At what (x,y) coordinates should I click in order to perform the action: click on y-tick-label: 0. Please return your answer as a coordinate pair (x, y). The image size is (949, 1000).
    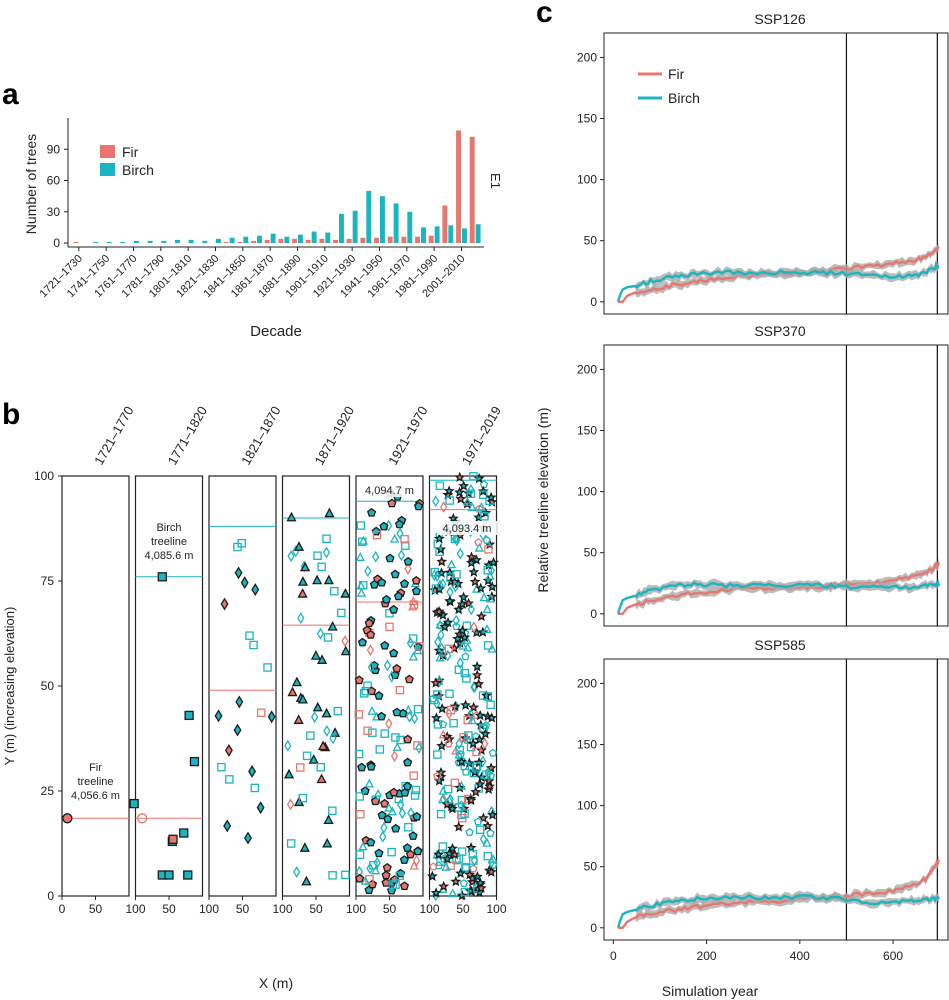
    Looking at the image, I should click on (50, 896).